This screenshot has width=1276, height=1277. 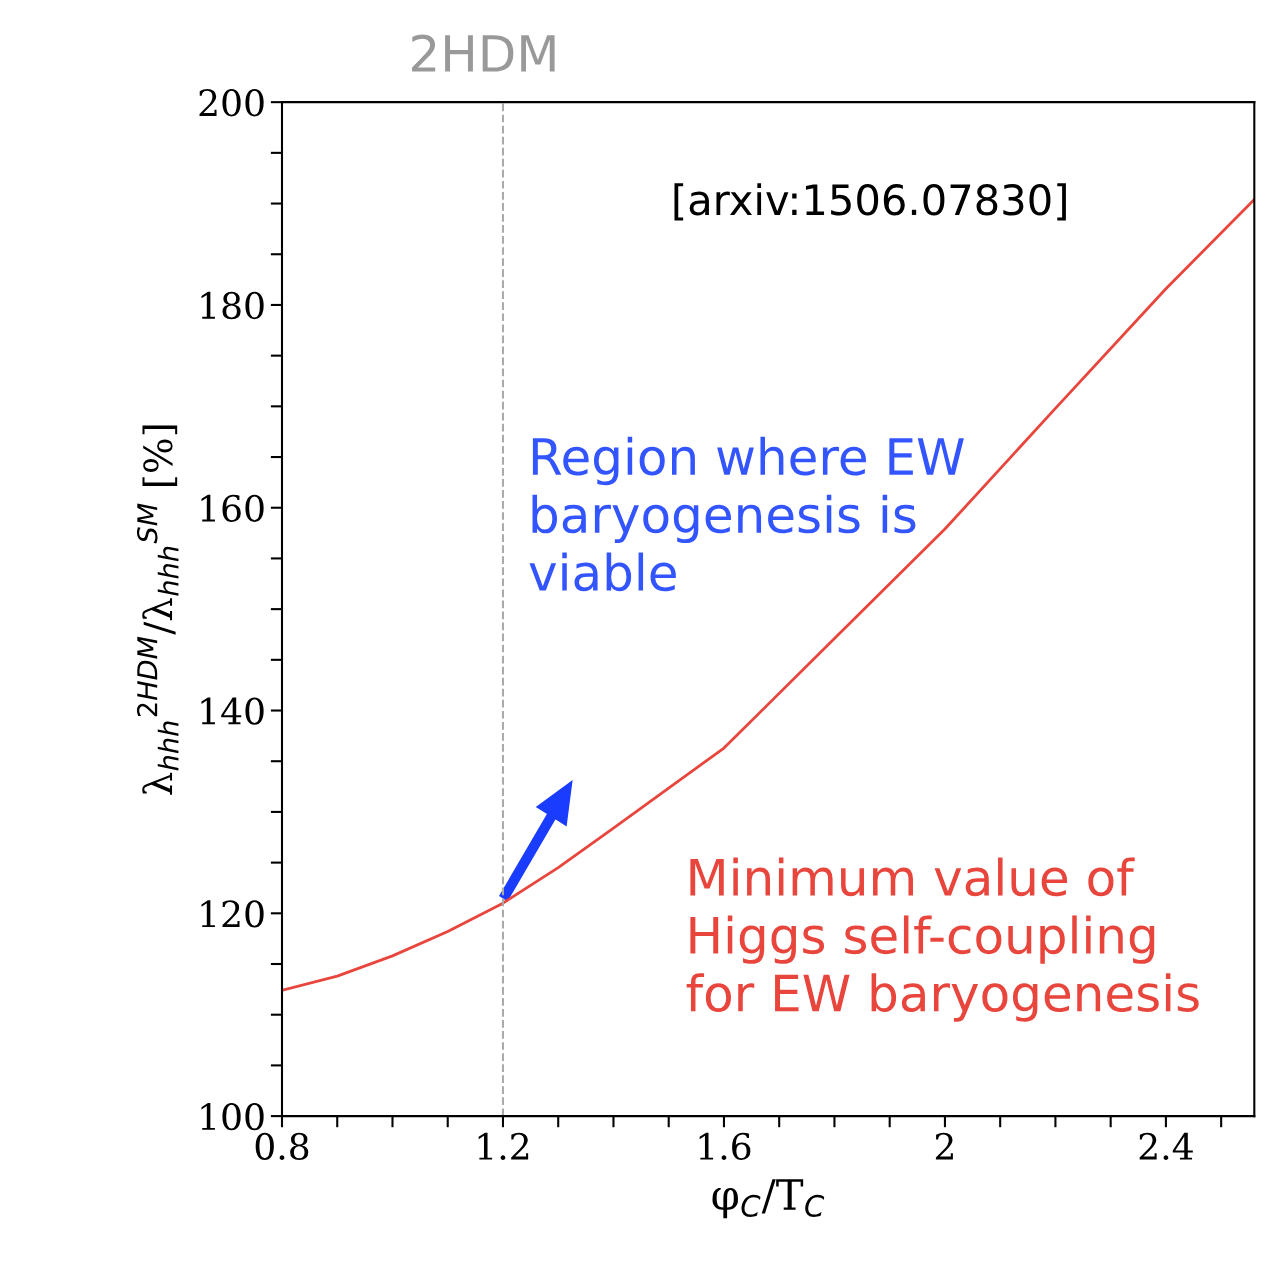 What do you see at coordinates (746, 514) in the screenshot?
I see `annotation: Region where EW baryogenesis is viable` at bounding box center [746, 514].